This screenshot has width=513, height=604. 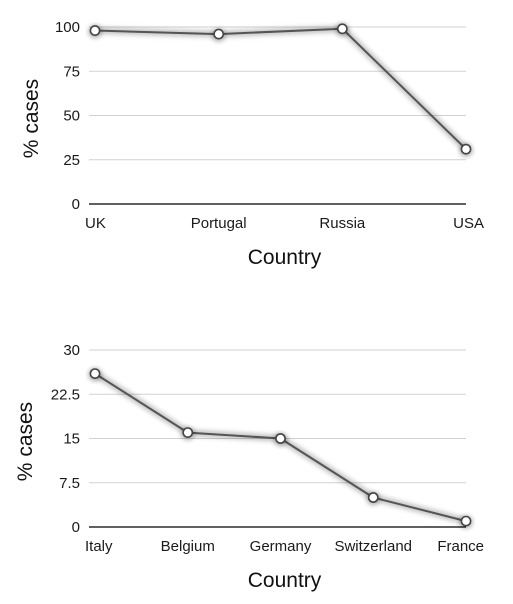 I want to click on x-tick-label: Italy, so click(x=99, y=546).